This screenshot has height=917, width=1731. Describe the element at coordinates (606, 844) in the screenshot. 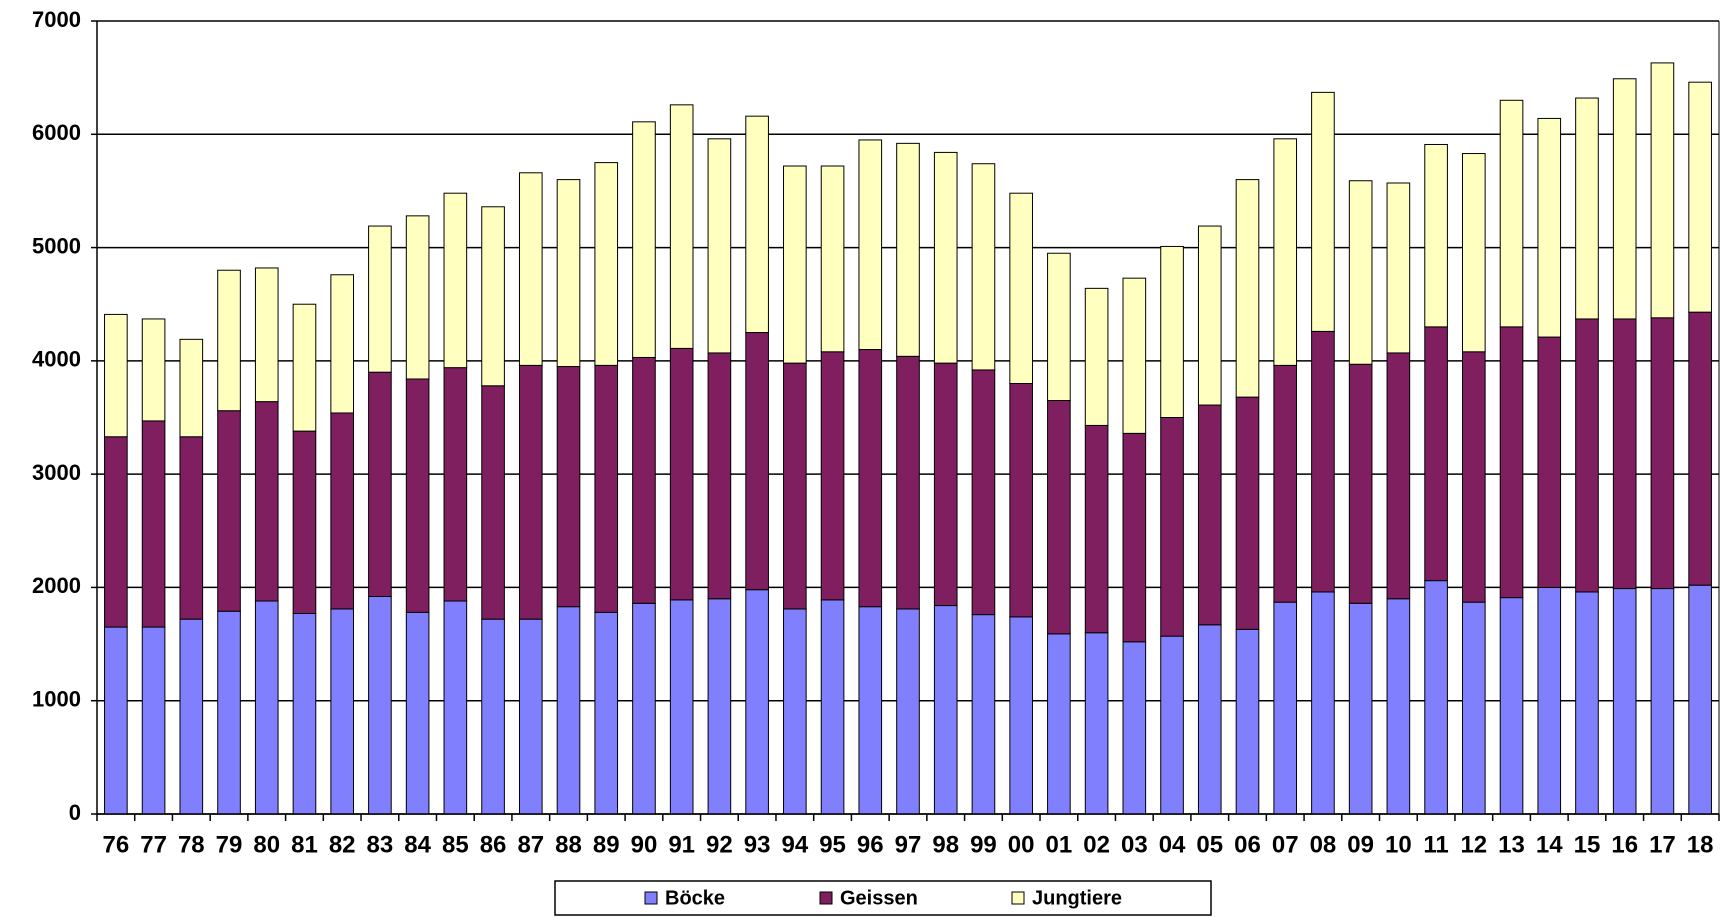

I see `x-tick-label: 89` at that location.